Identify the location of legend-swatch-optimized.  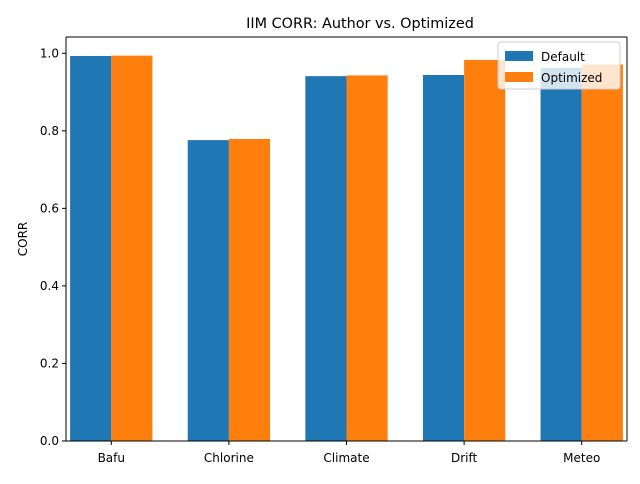
(519, 77).